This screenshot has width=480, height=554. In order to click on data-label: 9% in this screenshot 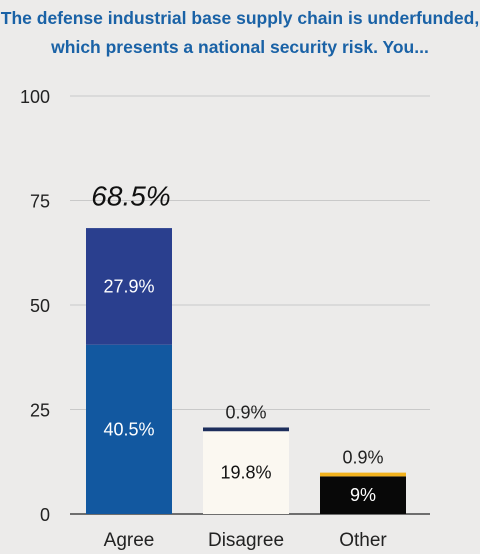, I will do `click(363, 495)`.